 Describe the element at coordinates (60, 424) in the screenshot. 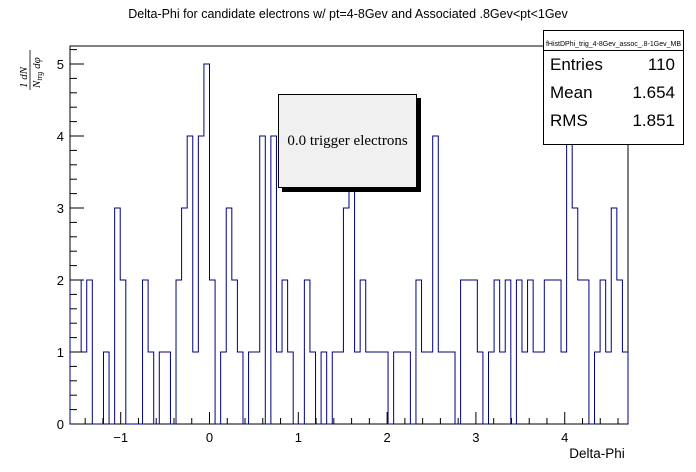

I see `y-tick-label: 0` at that location.